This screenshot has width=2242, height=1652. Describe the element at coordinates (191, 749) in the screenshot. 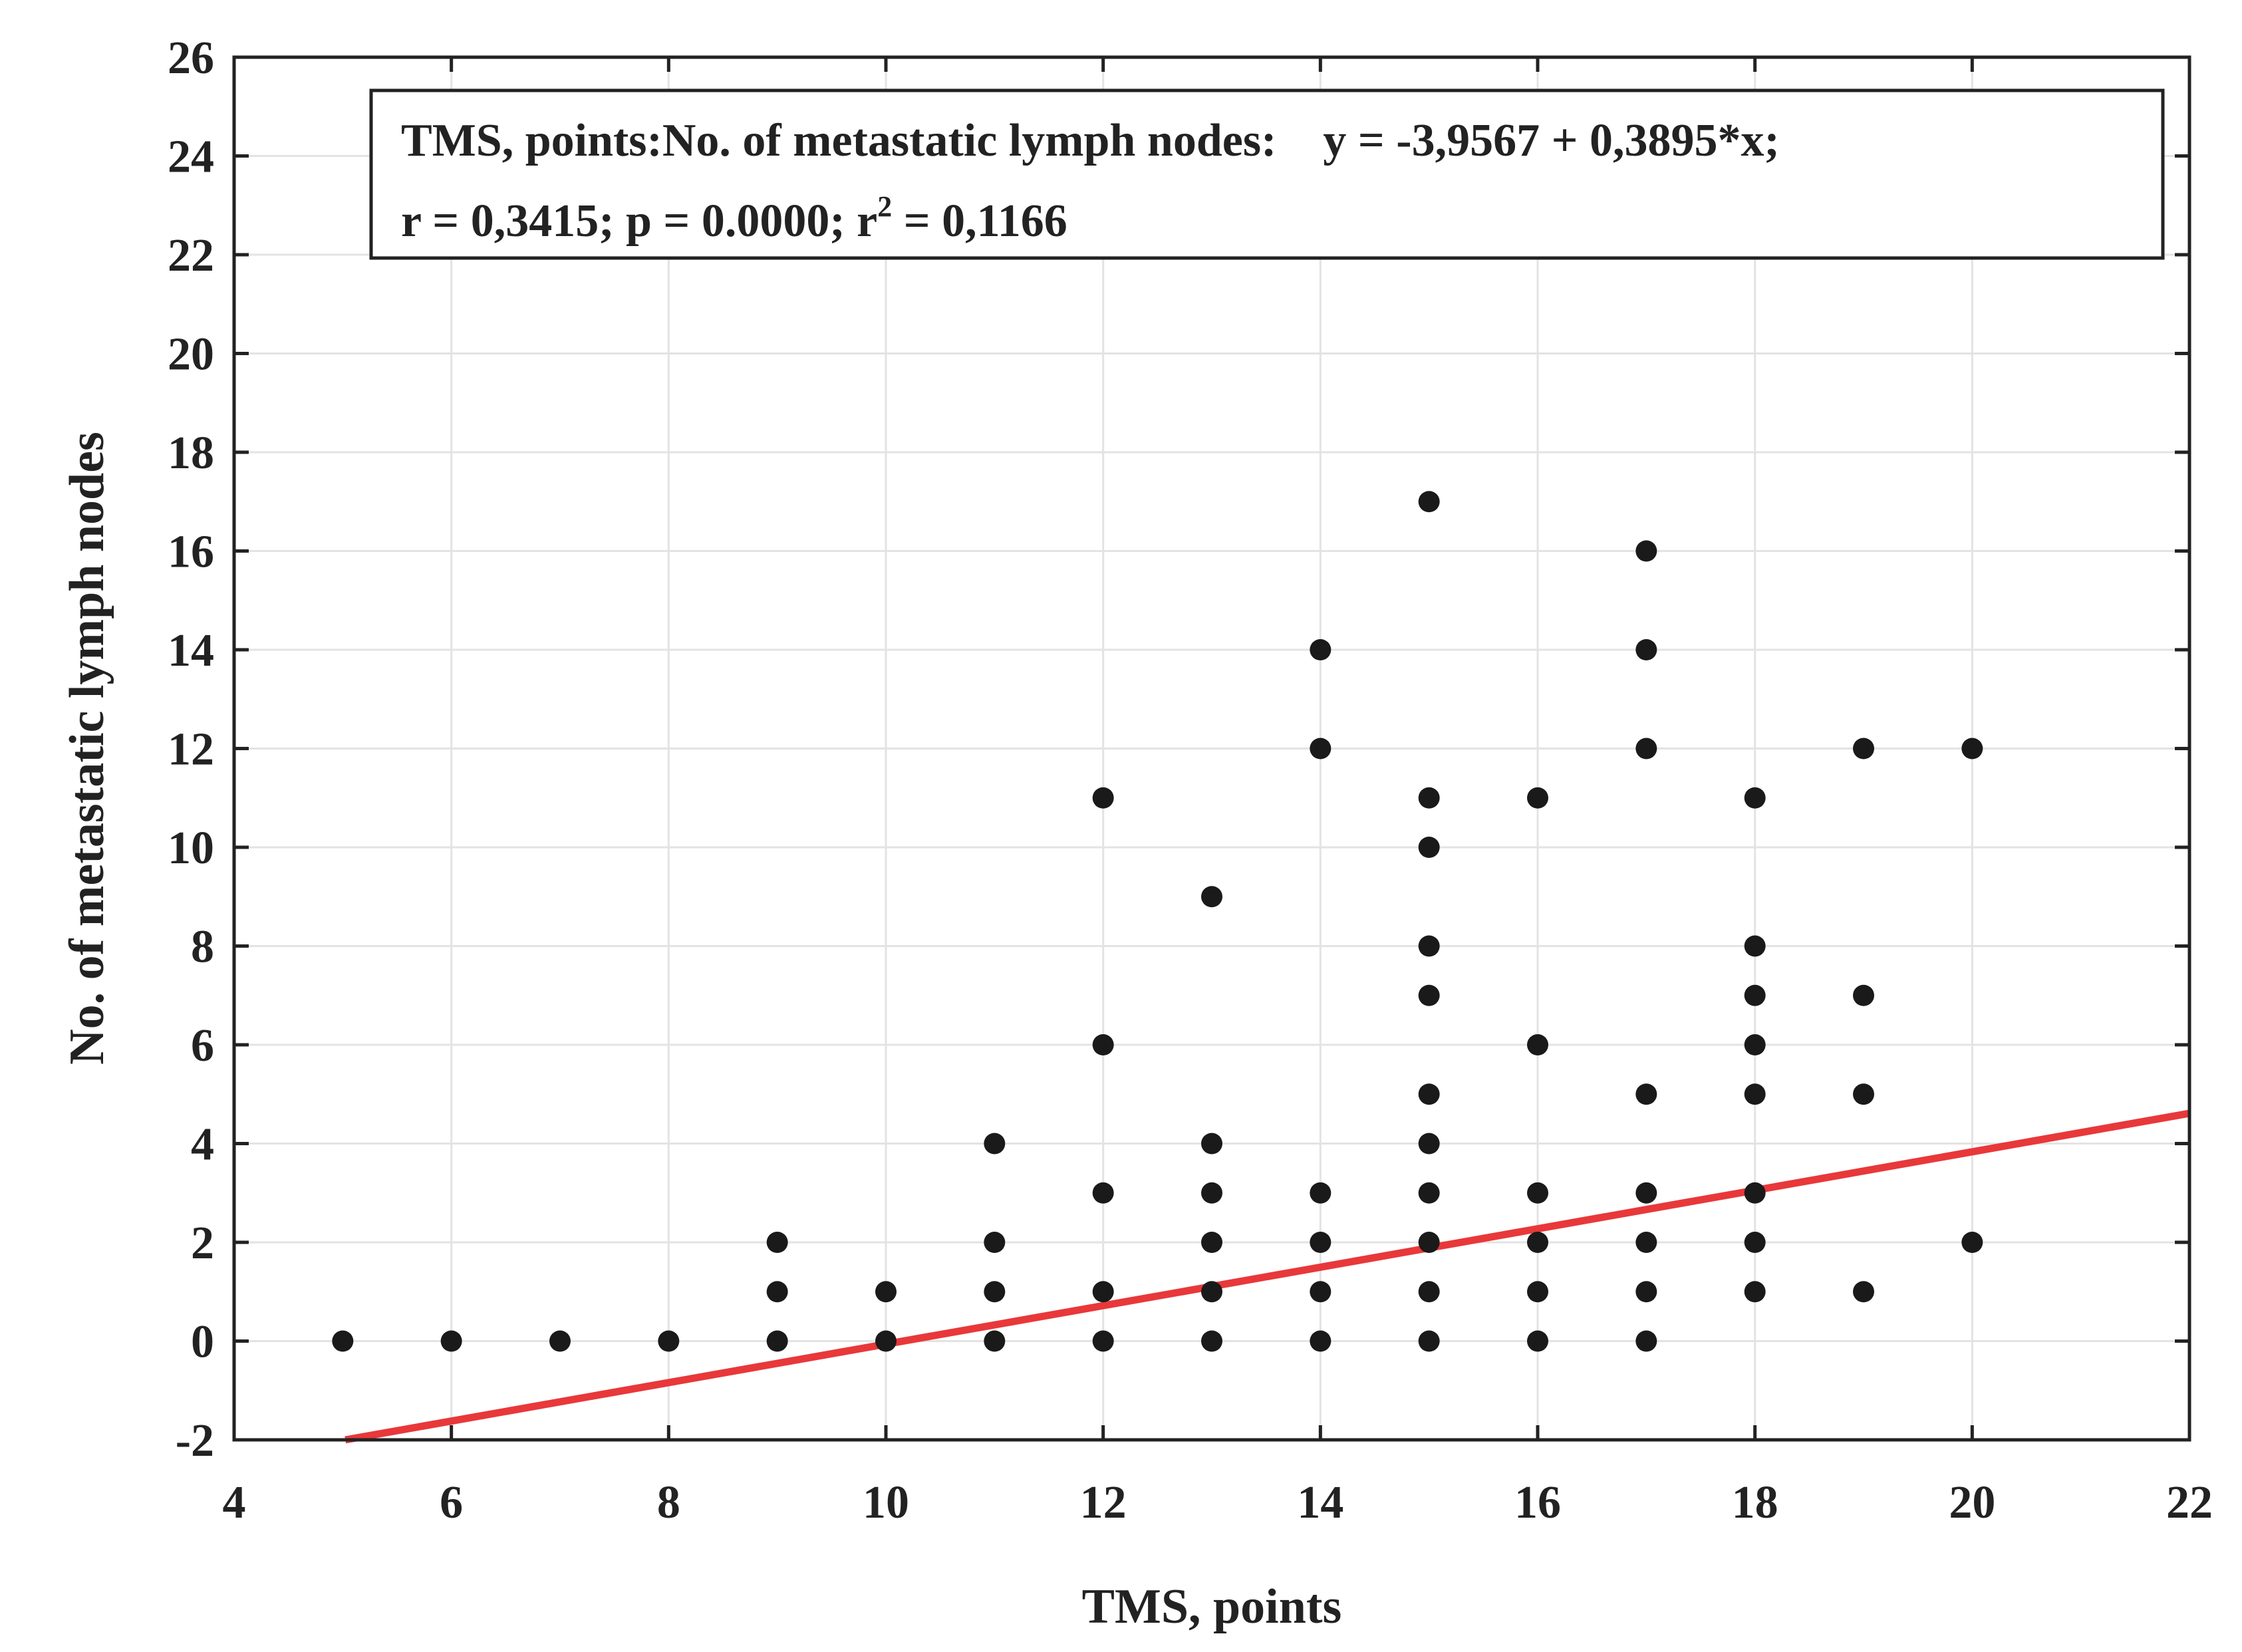

I see `y-tick-label: 12` at that location.